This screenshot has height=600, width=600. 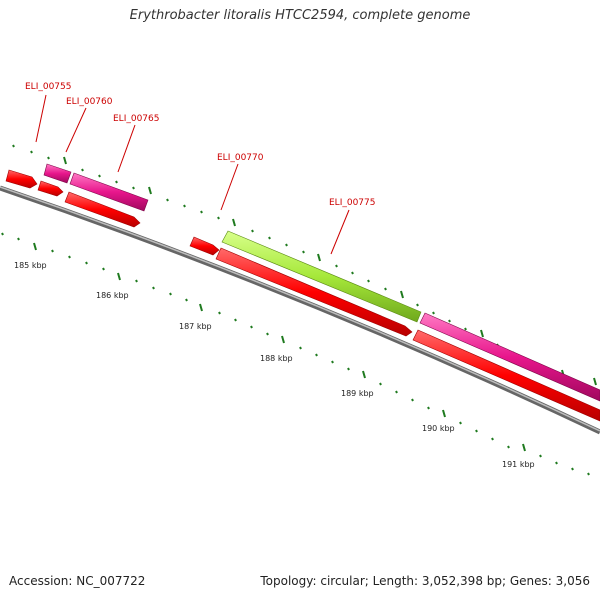 What do you see at coordinates (77, 581) in the screenshot?
I see `accession-text: Accession: NC_007722` at bounding box center [77, 581].